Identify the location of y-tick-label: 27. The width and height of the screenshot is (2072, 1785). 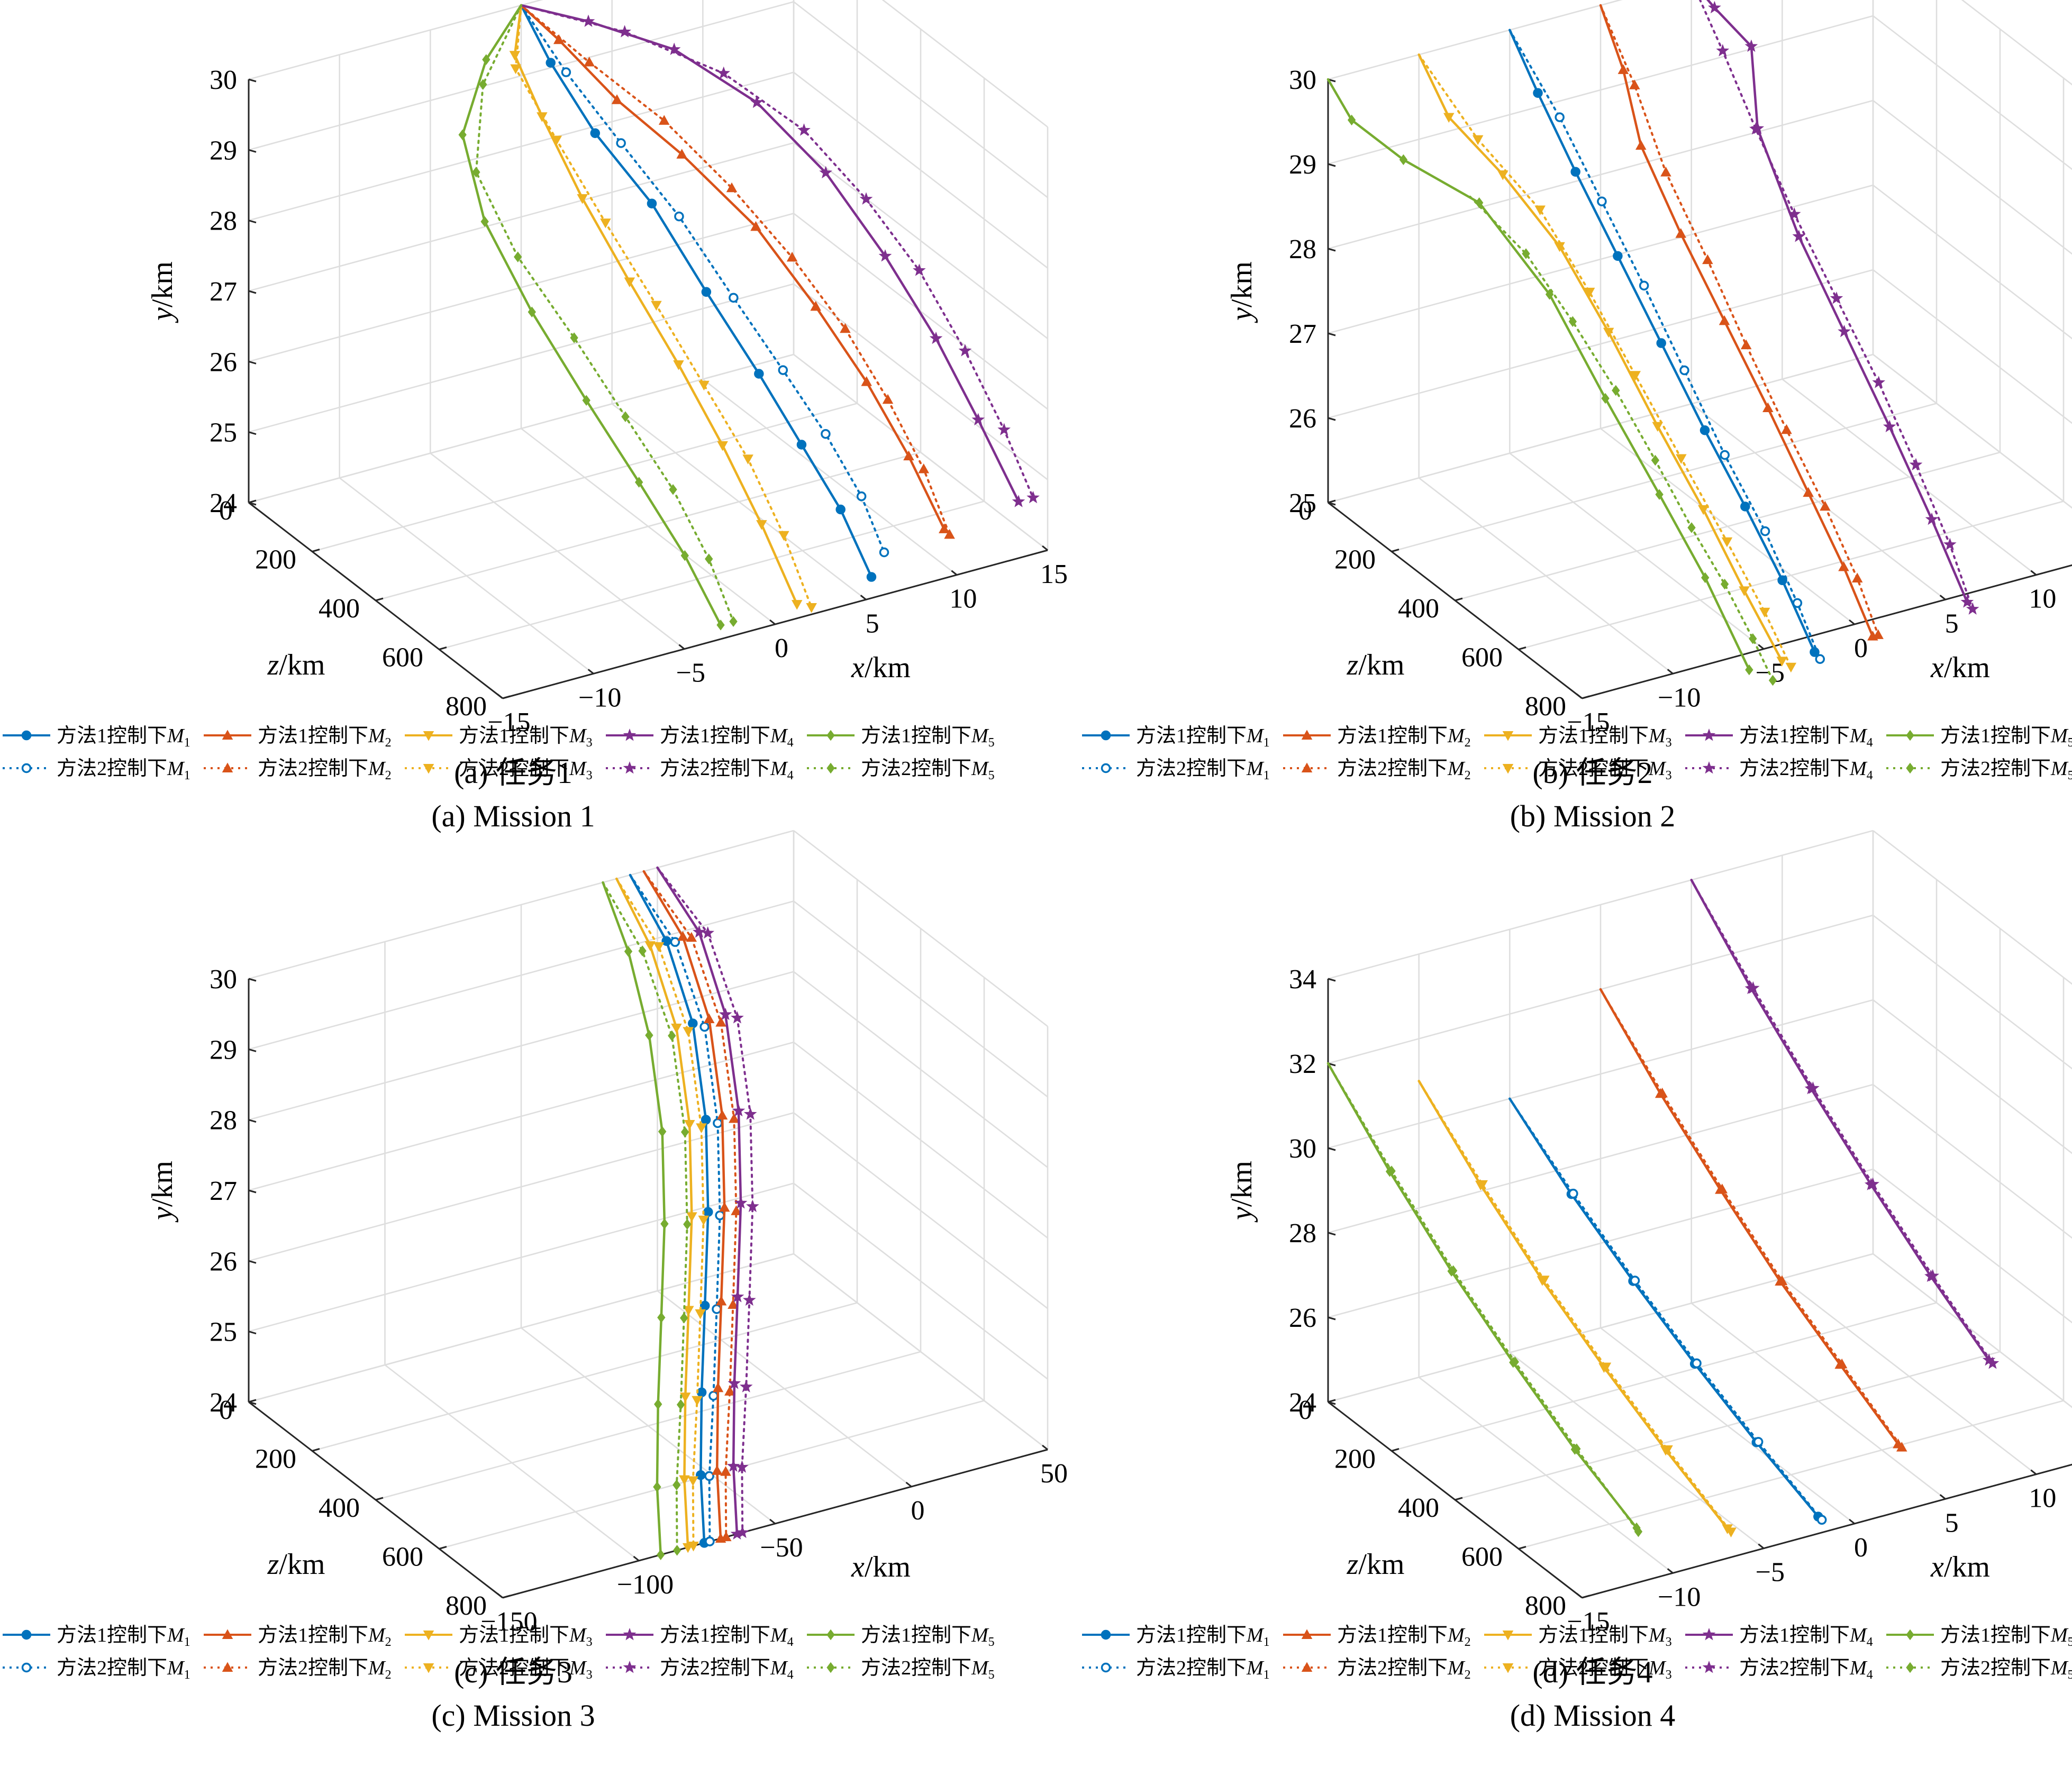
(223, 1191).